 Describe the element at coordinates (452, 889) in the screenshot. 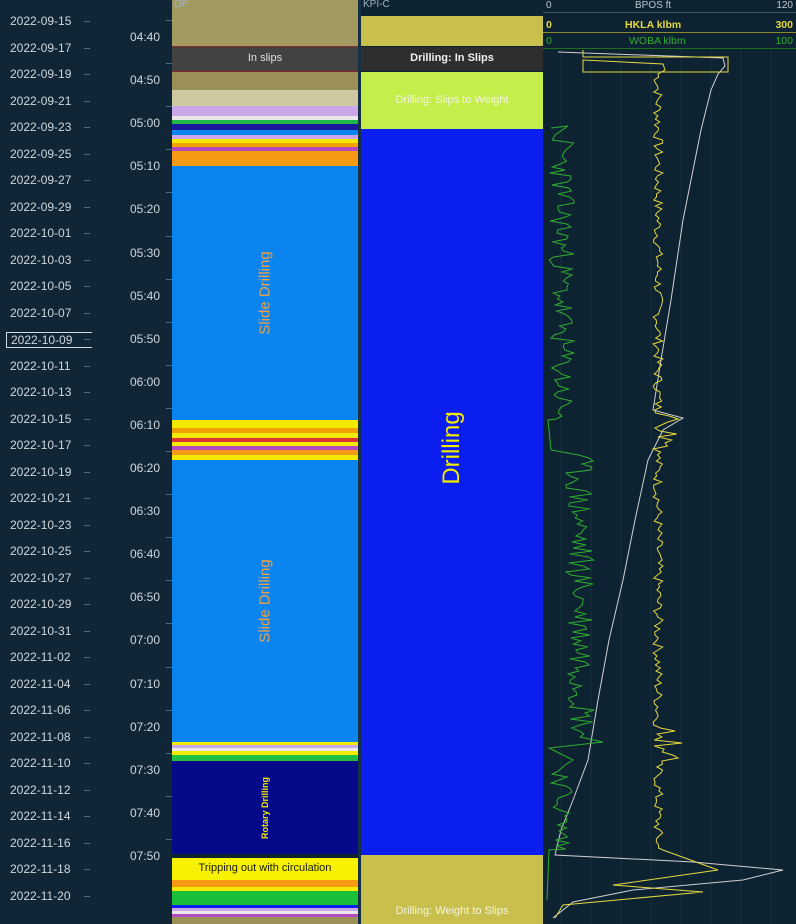

I see `kpi-segment-weight-to-slips: Drilling: Weight to Slips` at that location.